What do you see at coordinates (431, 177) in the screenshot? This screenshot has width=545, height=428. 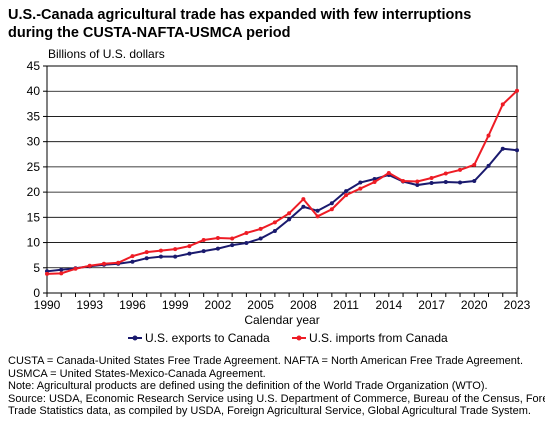 I see `series-1-point-2017` at bounding box center [431, 177].